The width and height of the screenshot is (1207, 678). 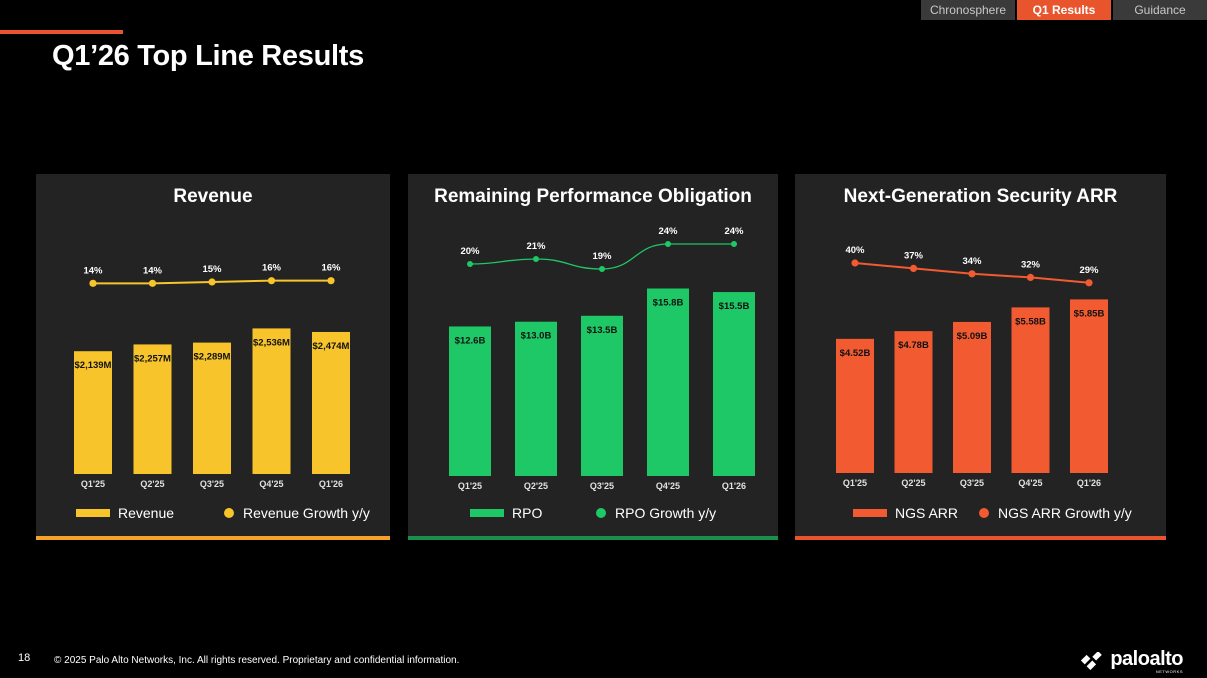 What do you see at coordinates (1169, 671) in the screenshot?
I see `logo-subtext: NETWORKS` at bounding box center [1169, 671].